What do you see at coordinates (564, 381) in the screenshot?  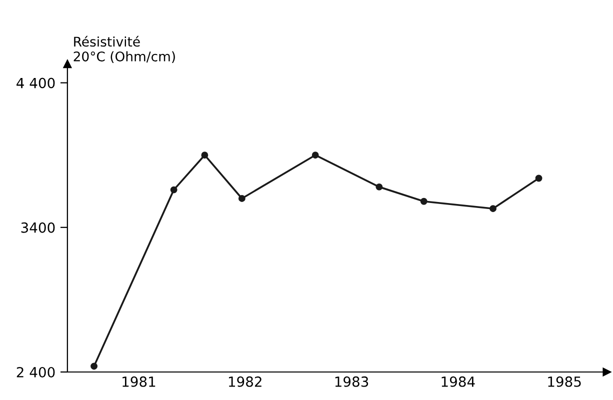 I see `x-tick-label: 1985` at bounding box center [564, 381].